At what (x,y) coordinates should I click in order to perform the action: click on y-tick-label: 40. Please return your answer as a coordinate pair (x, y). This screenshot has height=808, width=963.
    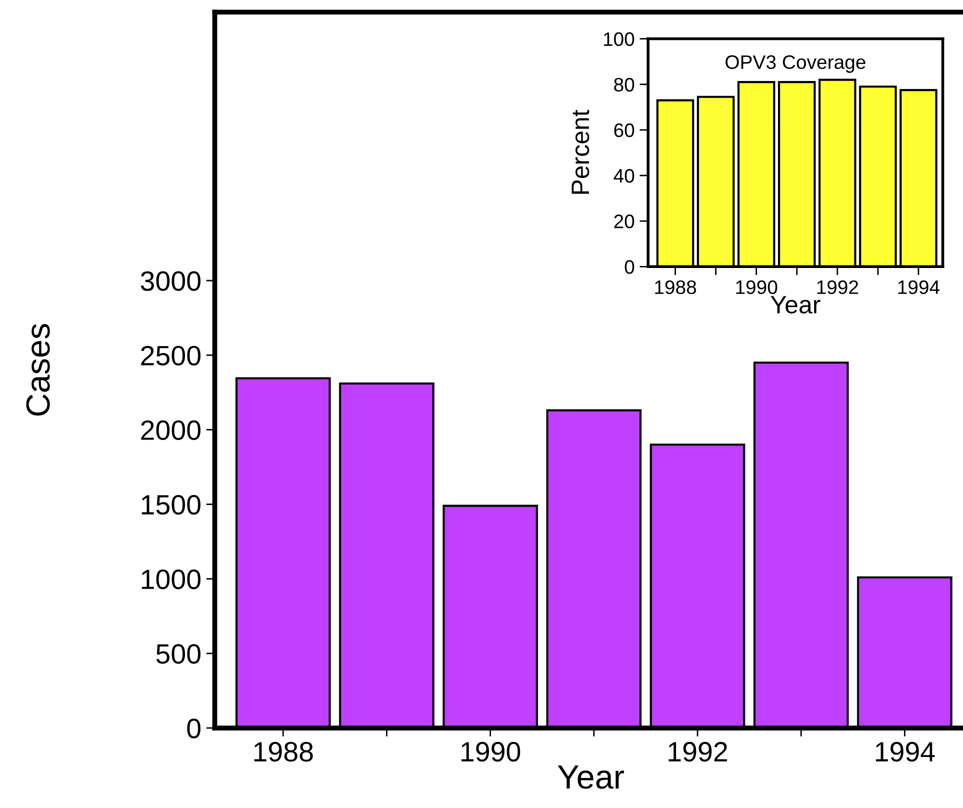
    Looking at the image, I should click on (624, 175).